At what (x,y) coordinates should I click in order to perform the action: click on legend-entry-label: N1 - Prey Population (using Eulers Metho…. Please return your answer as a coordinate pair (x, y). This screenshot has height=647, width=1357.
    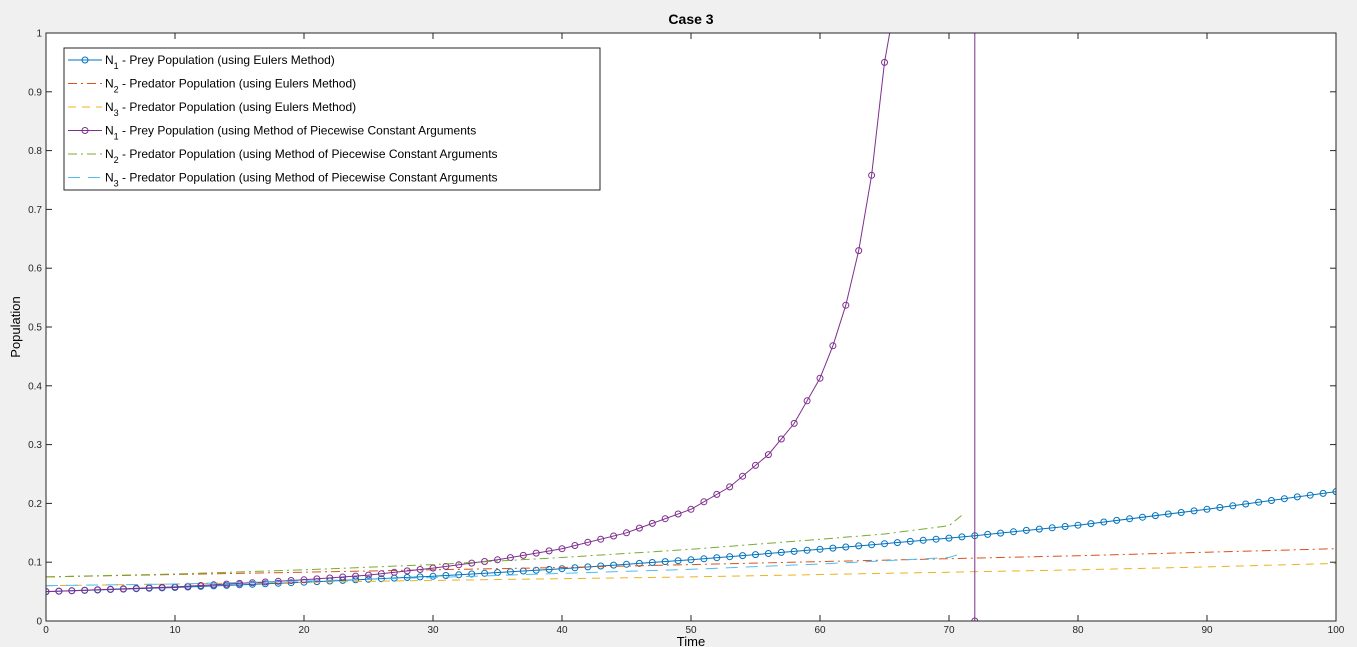
    Looking at the image, I should click on (220, 62).